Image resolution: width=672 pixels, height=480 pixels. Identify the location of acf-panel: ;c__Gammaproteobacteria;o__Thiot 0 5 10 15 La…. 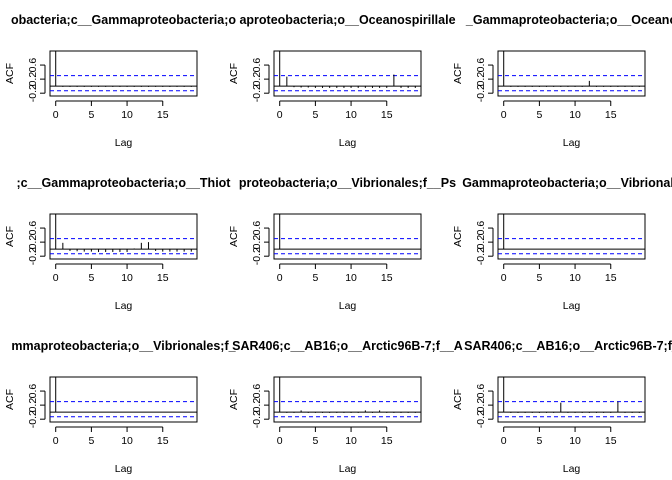
(117, 244).